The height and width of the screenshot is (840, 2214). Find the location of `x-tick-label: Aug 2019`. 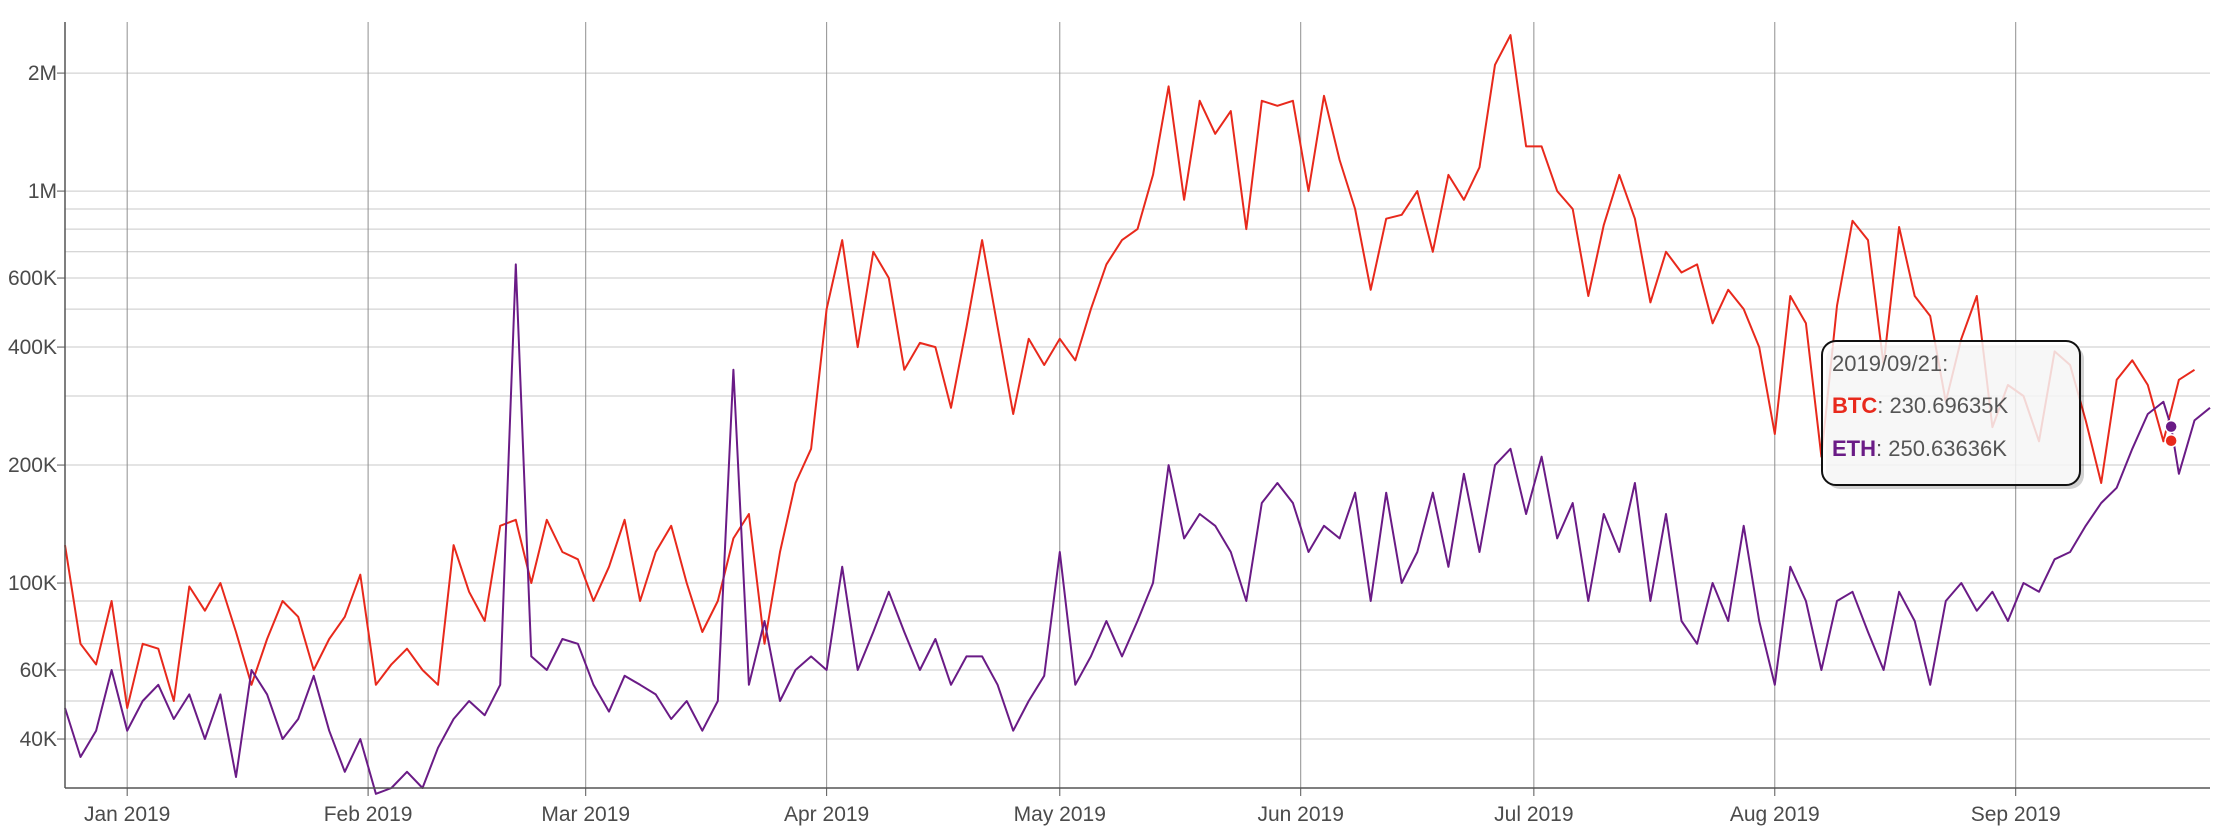

x-tick-label: Aug 2019 is located at coordinates (1775, 814).